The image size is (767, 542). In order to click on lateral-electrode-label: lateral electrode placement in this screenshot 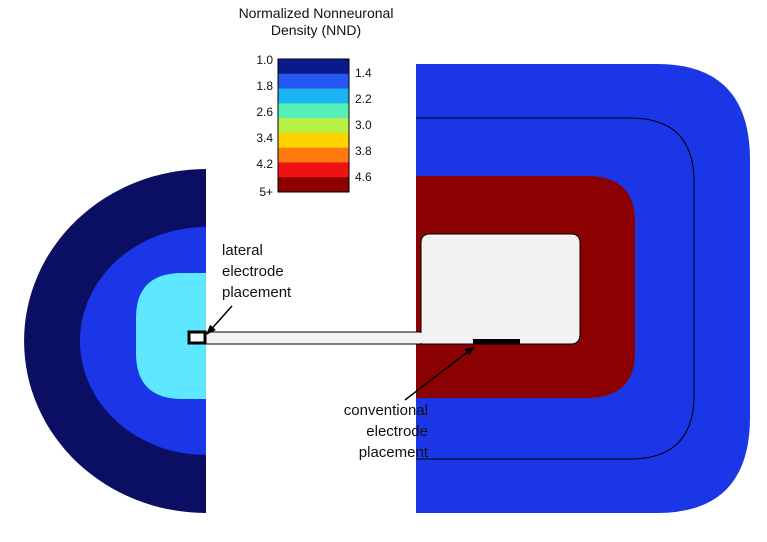, I will do `click(256, 271)`.